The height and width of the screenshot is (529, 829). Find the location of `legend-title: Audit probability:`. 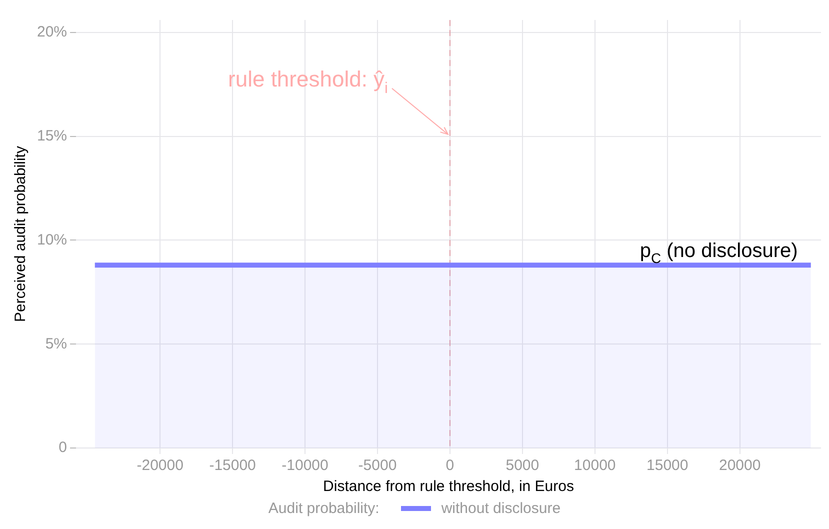

legend-title: Audit probability: is located at coordinates (324, 508).